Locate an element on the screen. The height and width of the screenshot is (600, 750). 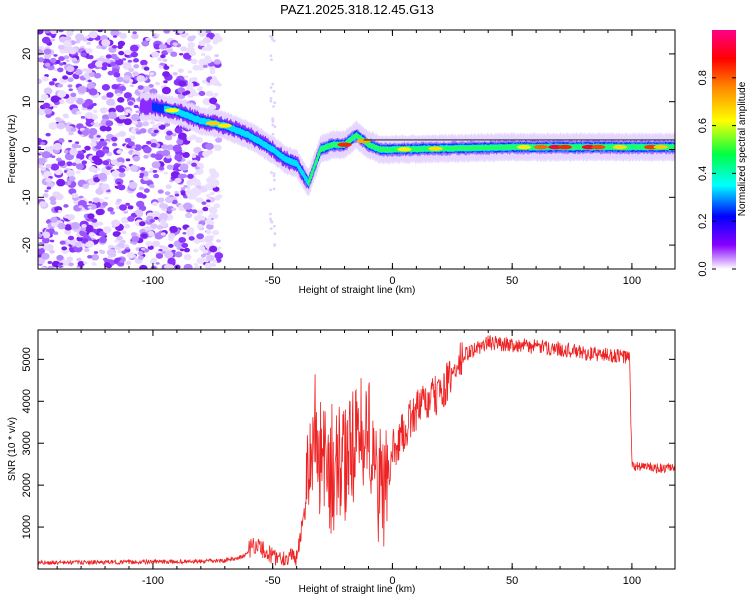
colorbar-label: Normalized spectral amplitude is located at coordinates (742, 148).